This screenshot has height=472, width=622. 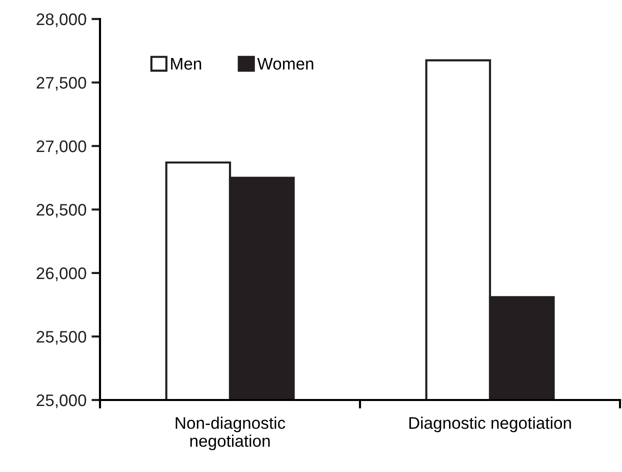 What do you see at coordinates (61, 20) in the screenshot?
I see `y-tick-label: 28,000` at bounding box center [61, 20].